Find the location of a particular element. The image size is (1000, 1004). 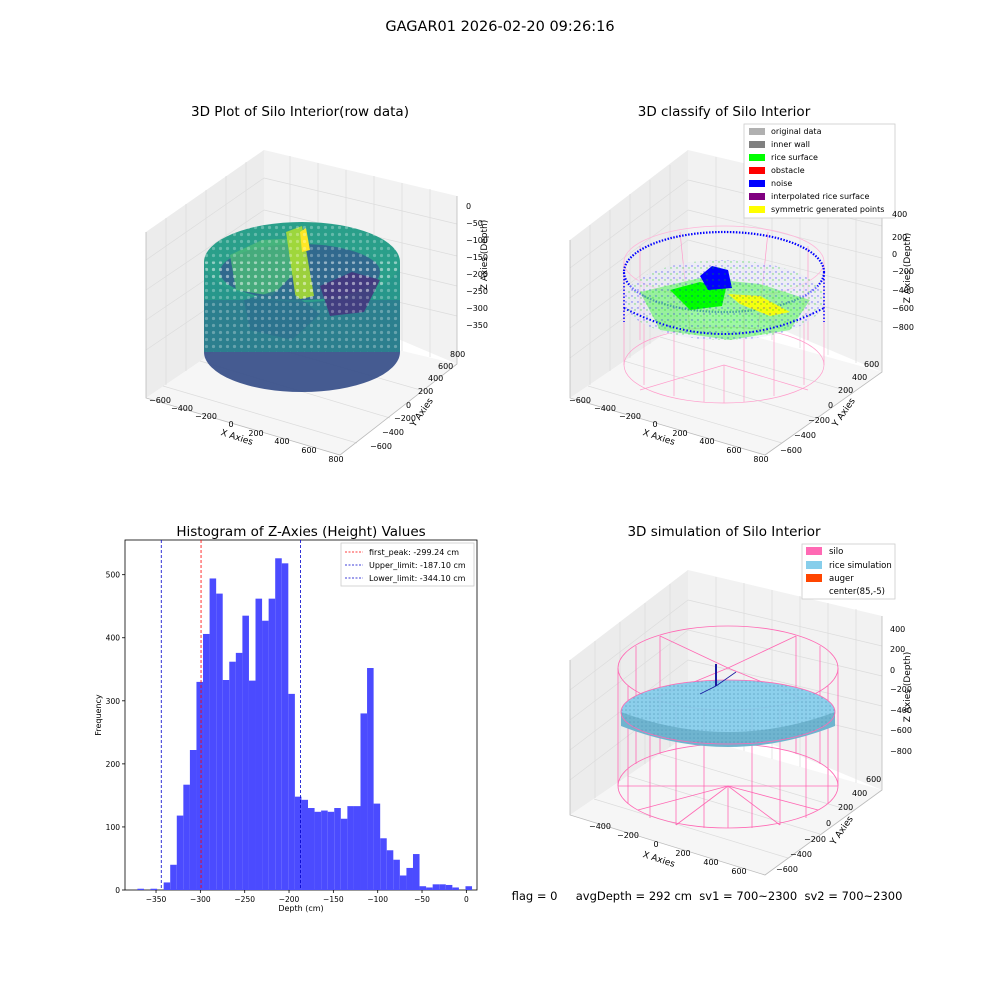

cls-xtick: 600 is located at coordinates (733, 450).